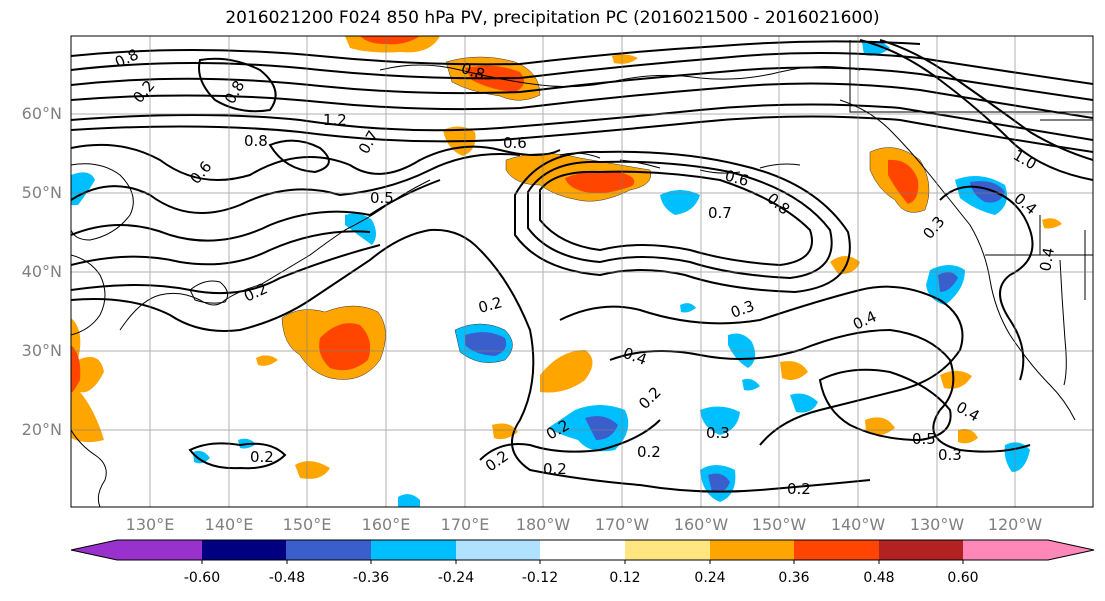  I want to click on colorbar-ticks, so click(582, 562).